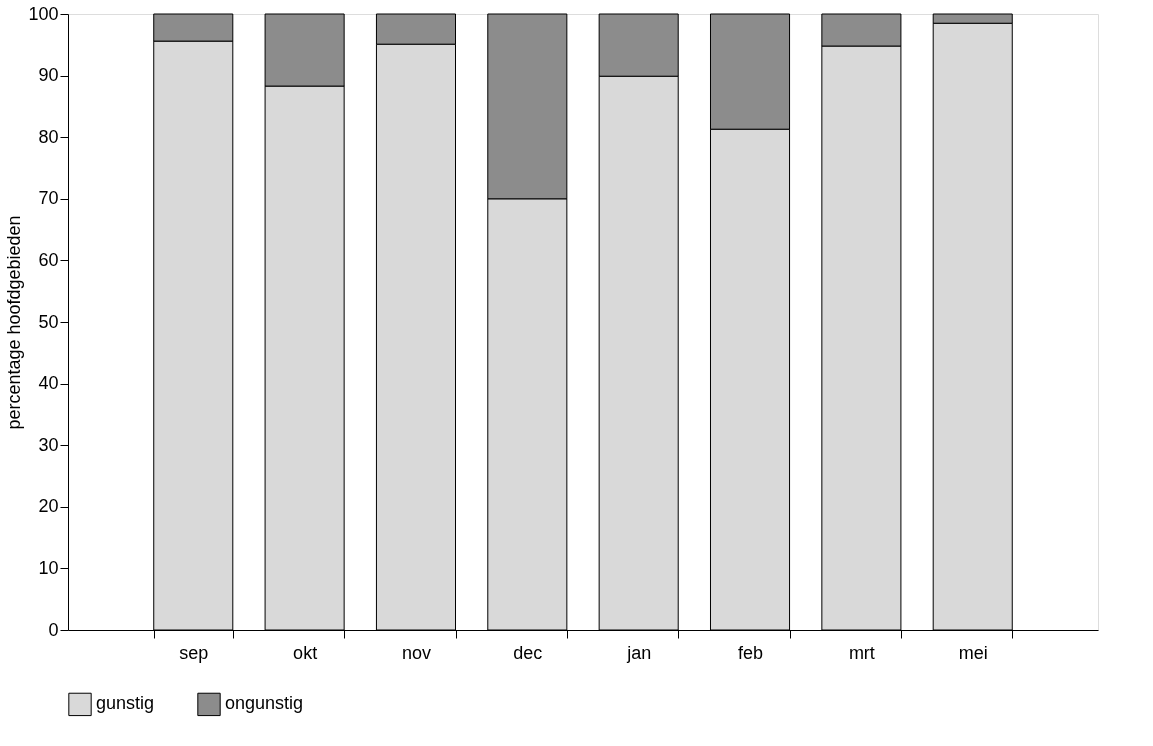 This screenshot has height=746, width=1153. What do you see at coordinates (639, 652) in the screenshot?
I see `x-tick-label: jan` at bounding box center [639, 652].